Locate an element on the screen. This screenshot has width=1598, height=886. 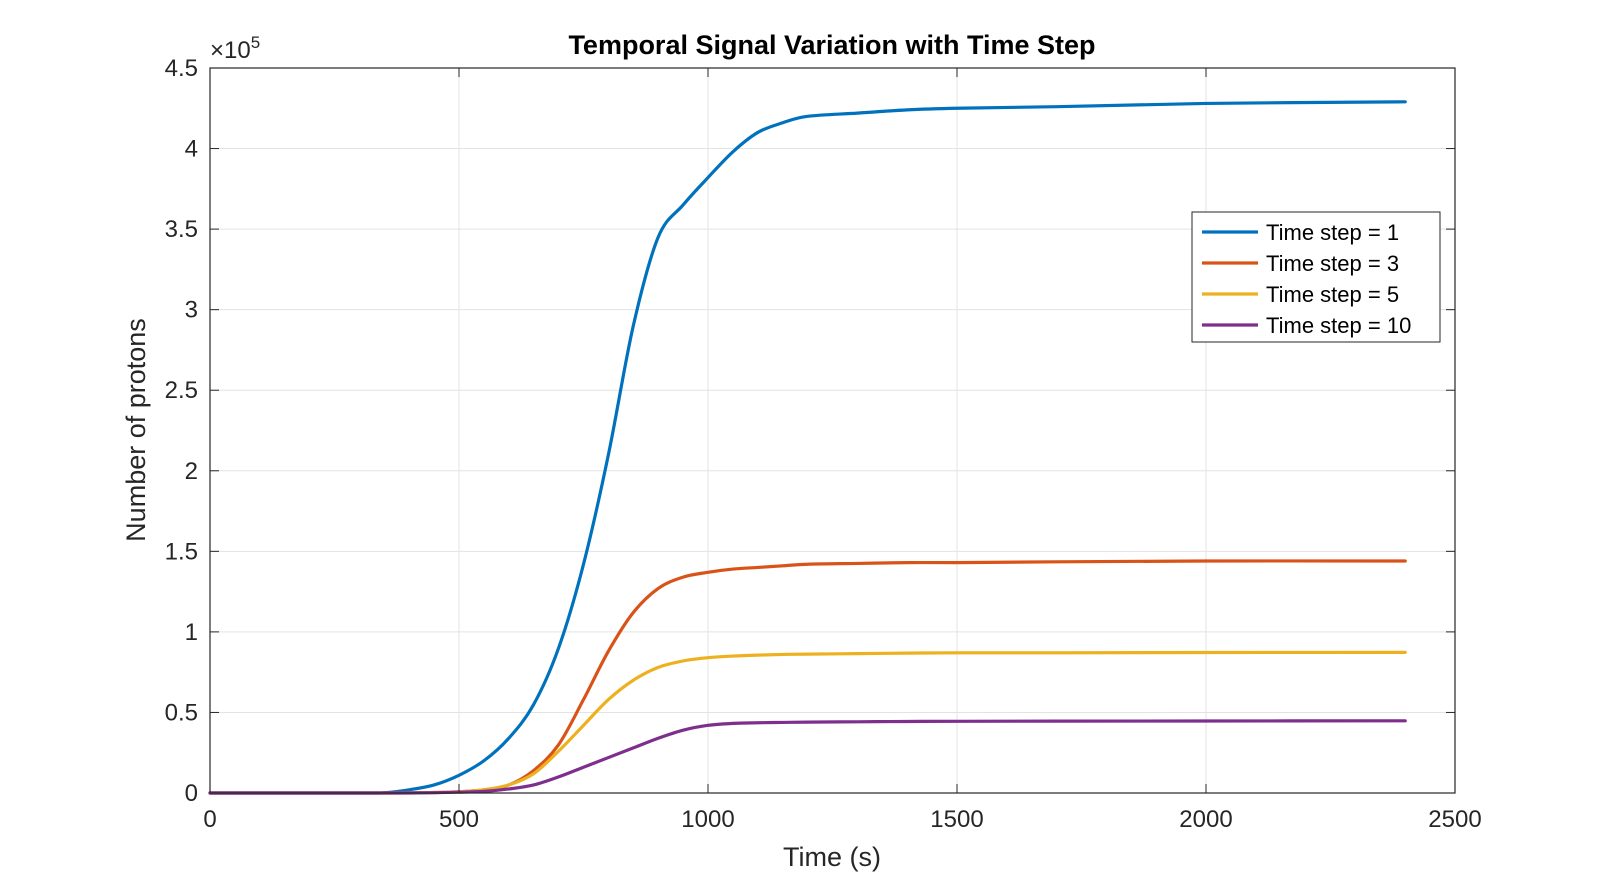
y-tick-label: 0.5 is located at coordinates (181, 712).